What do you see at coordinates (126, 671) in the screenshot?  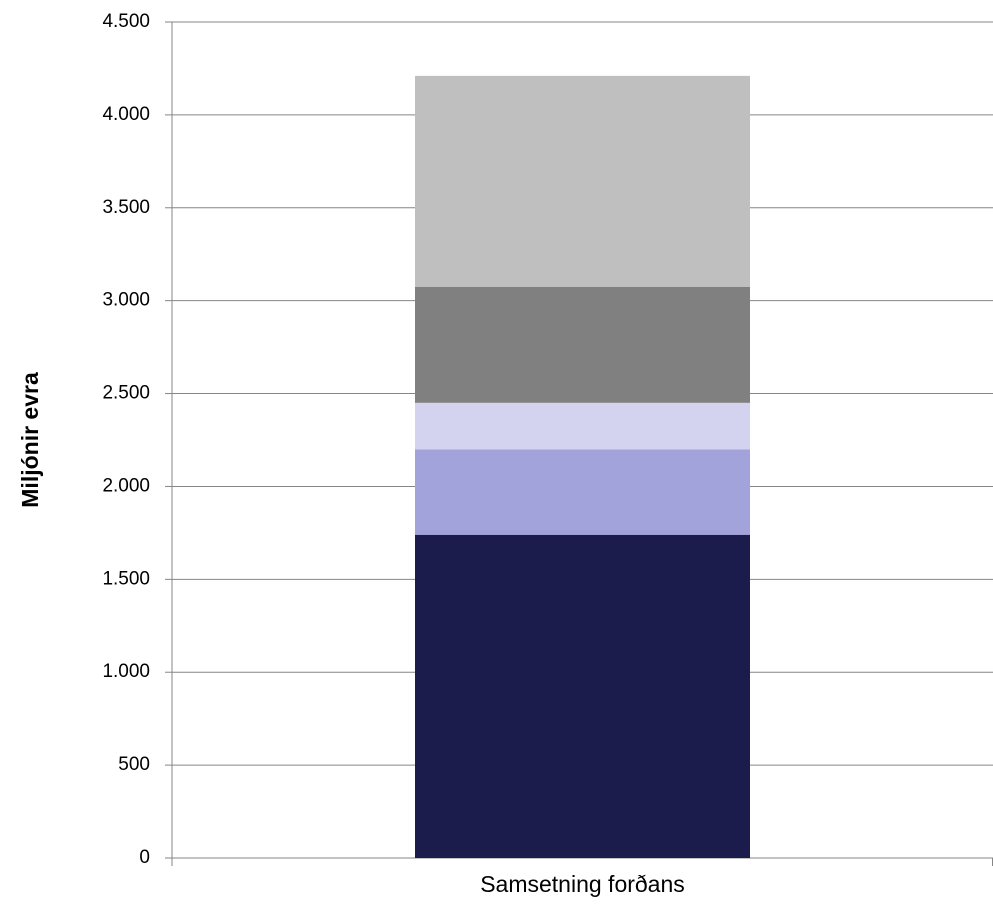 I see `y-tick-label: 1.000` at bounding box center [126, 671].